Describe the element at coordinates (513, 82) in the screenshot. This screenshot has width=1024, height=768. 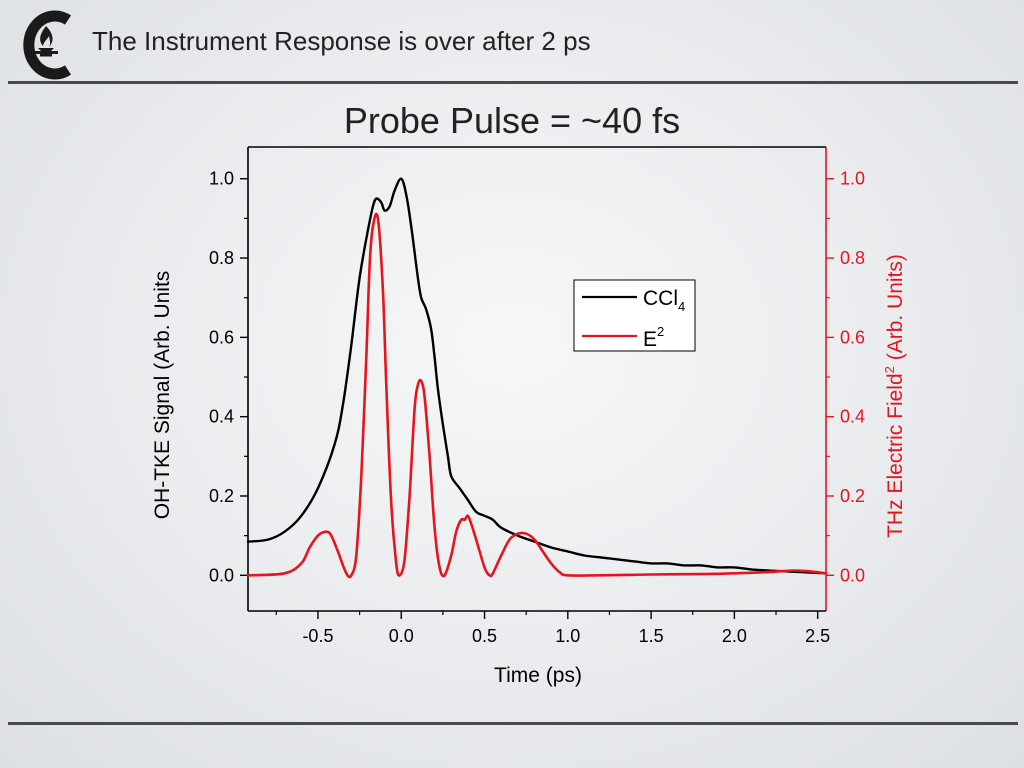
I see `top-divider` at that location.